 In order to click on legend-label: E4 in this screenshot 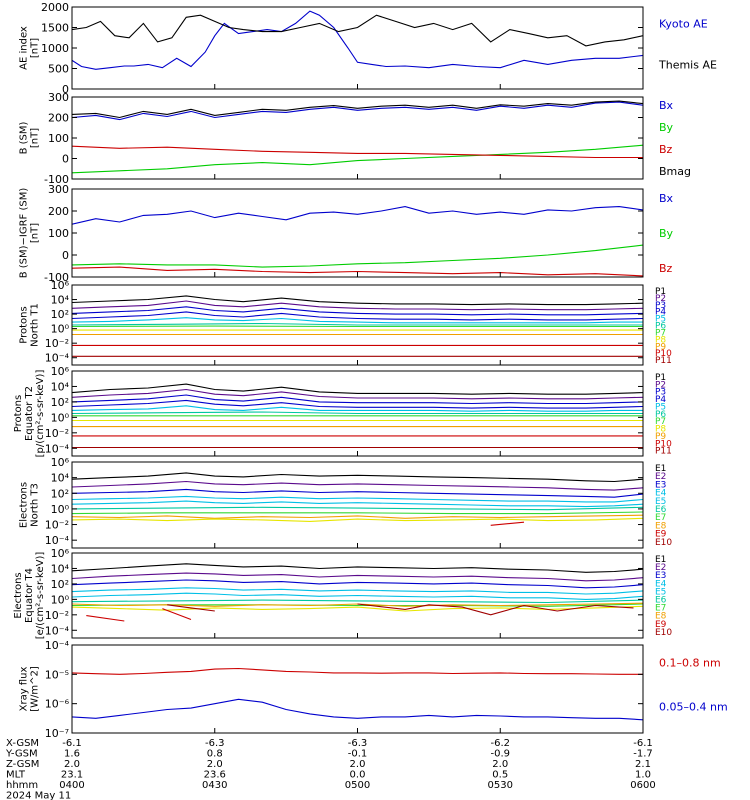, I will do `click(661, 584)`.